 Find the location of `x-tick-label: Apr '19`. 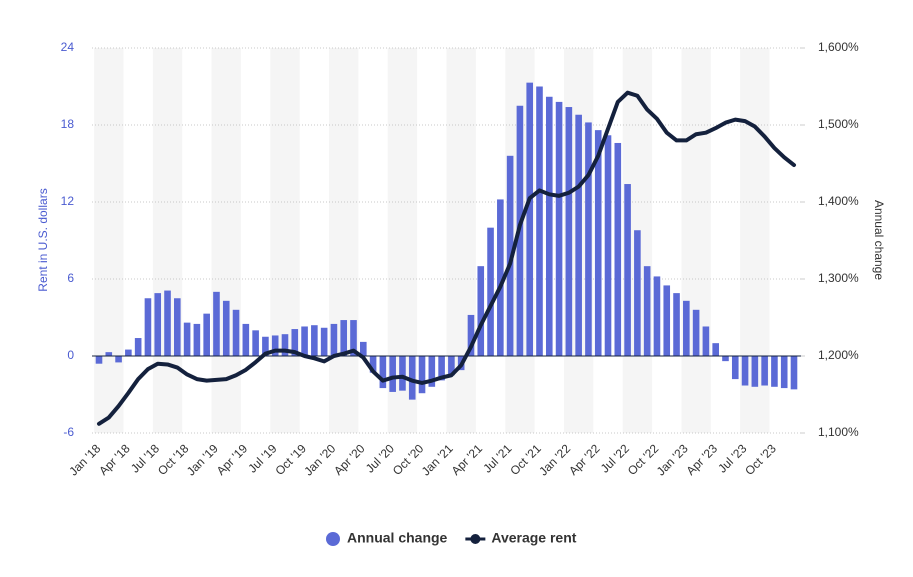

x-tick-label: Apr '19 is located at coordinates (232, 459).